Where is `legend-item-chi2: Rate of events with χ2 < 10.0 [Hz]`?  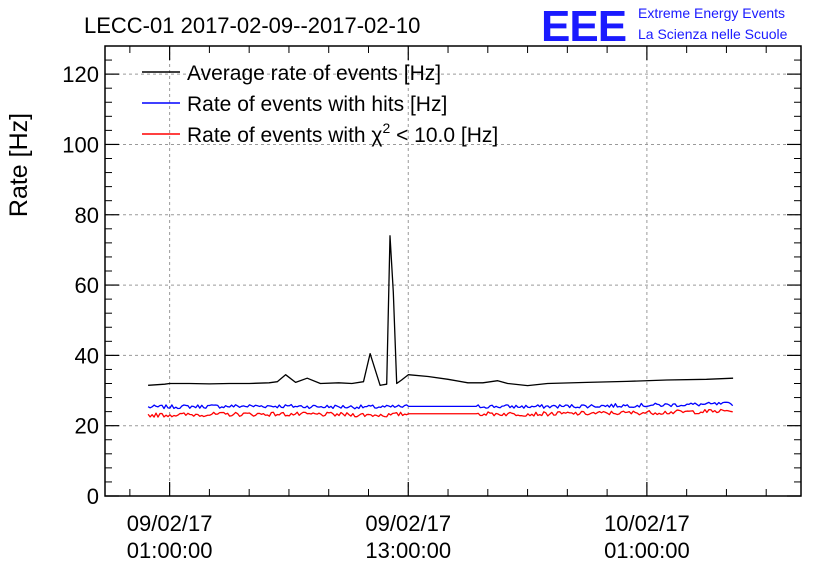 legend-item-chi2: Rate of events with χ2 < 10.0 [Hz] is located at coordinates (320, 133).